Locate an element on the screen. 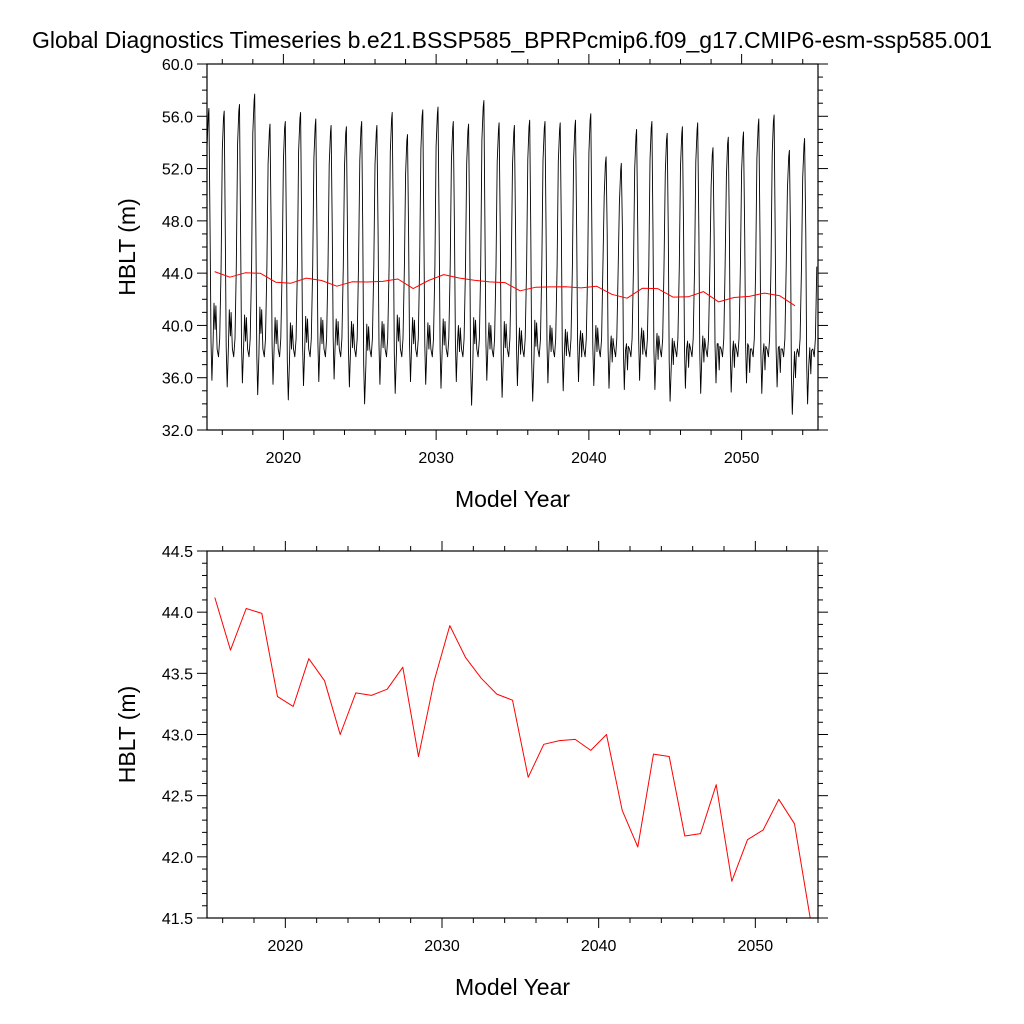 This screenshot has width=1024, height=1024. y-tick-label: 44.5 is located at coordinates (177, 552).